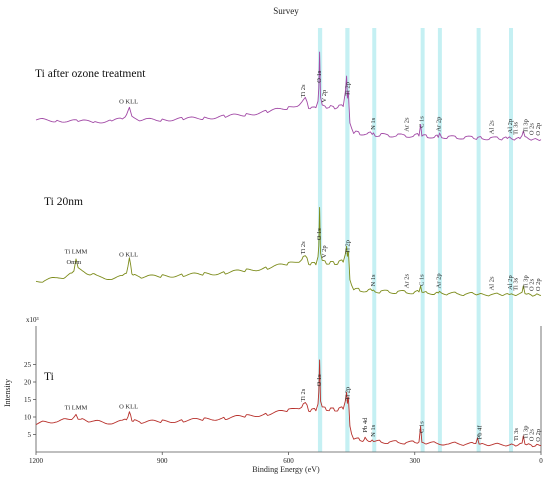  Describe the element at coordinates (480, 432) in the screenshot. I see `peak-label-40: Pb 4f` at that location.